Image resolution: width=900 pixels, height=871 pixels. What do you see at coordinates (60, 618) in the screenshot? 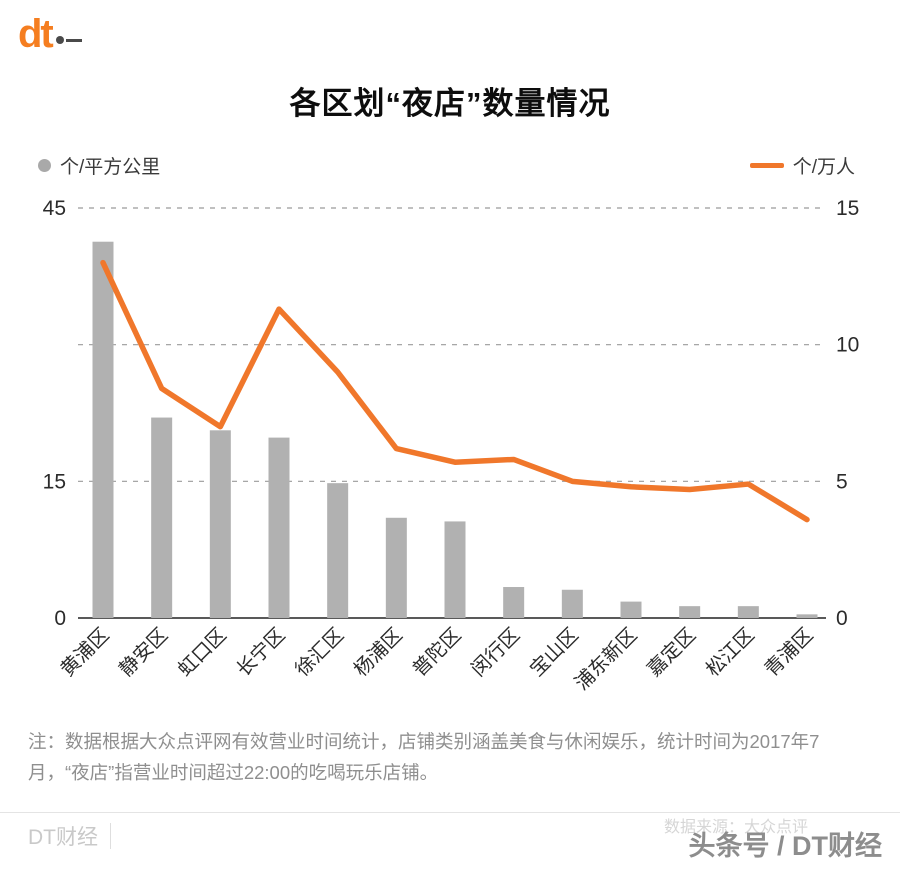
I see `y-tick-label-left: 0` at bounding box center [60, 618].